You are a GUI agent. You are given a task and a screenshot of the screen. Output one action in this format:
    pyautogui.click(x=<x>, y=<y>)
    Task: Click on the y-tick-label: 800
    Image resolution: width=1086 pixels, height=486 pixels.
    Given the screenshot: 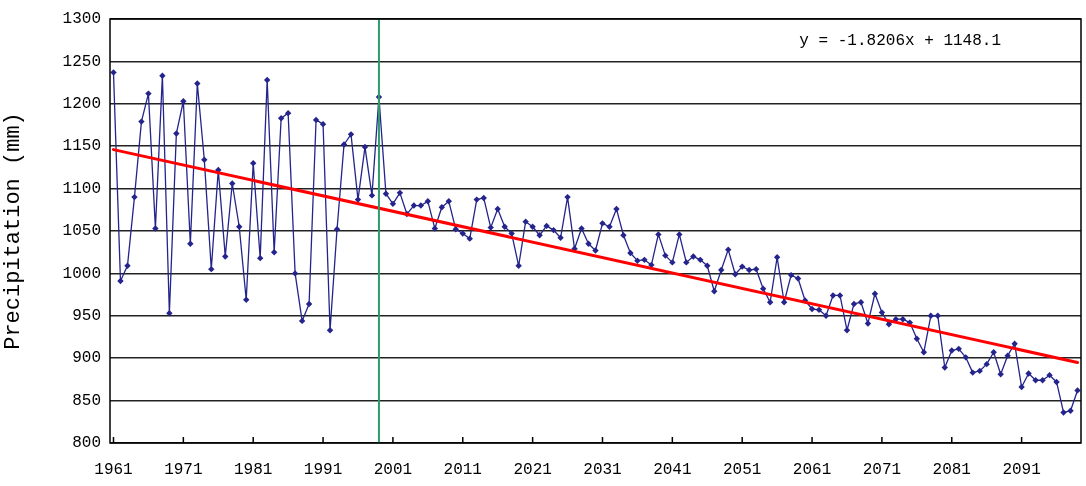 What is the action you would take?
    pyautogui.click(x=86, y=443)
    